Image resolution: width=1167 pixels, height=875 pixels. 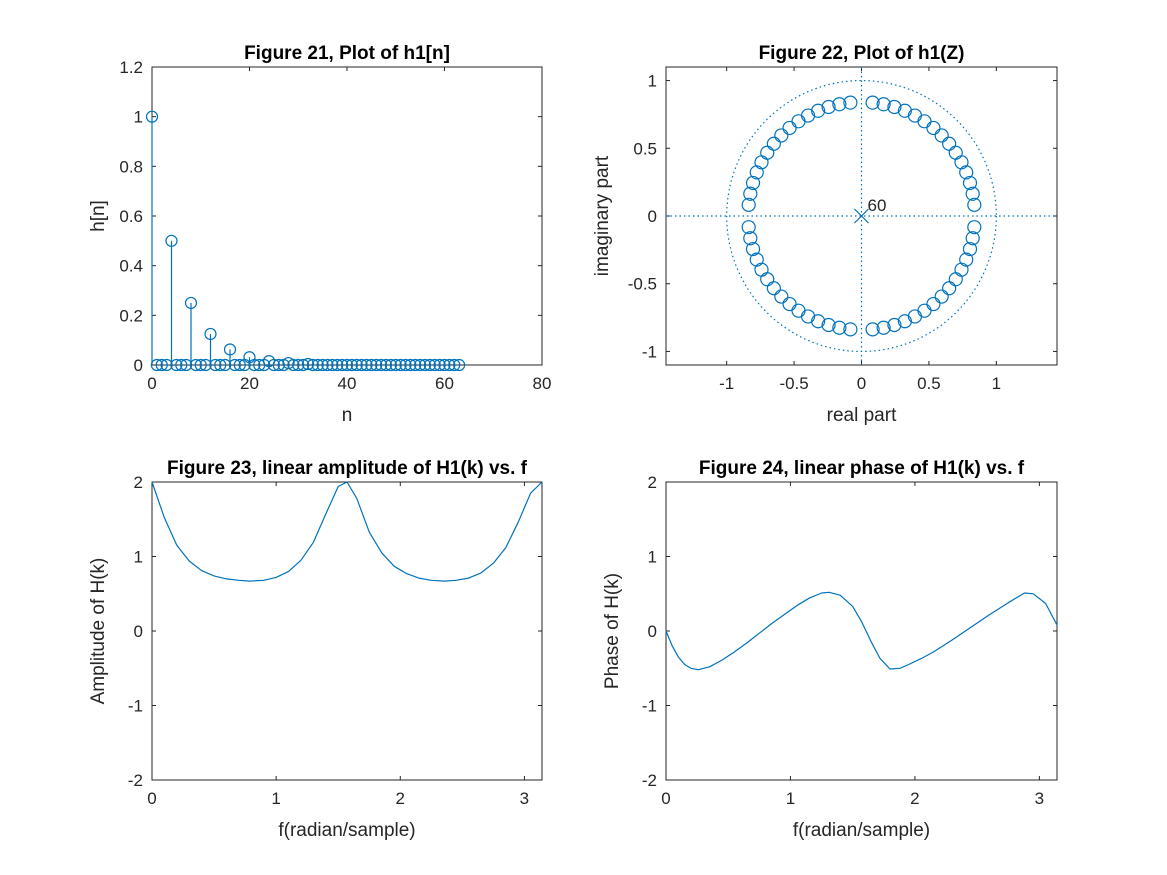 I want to click on y-tick-label: 0.4, so click(x=131, y=266).